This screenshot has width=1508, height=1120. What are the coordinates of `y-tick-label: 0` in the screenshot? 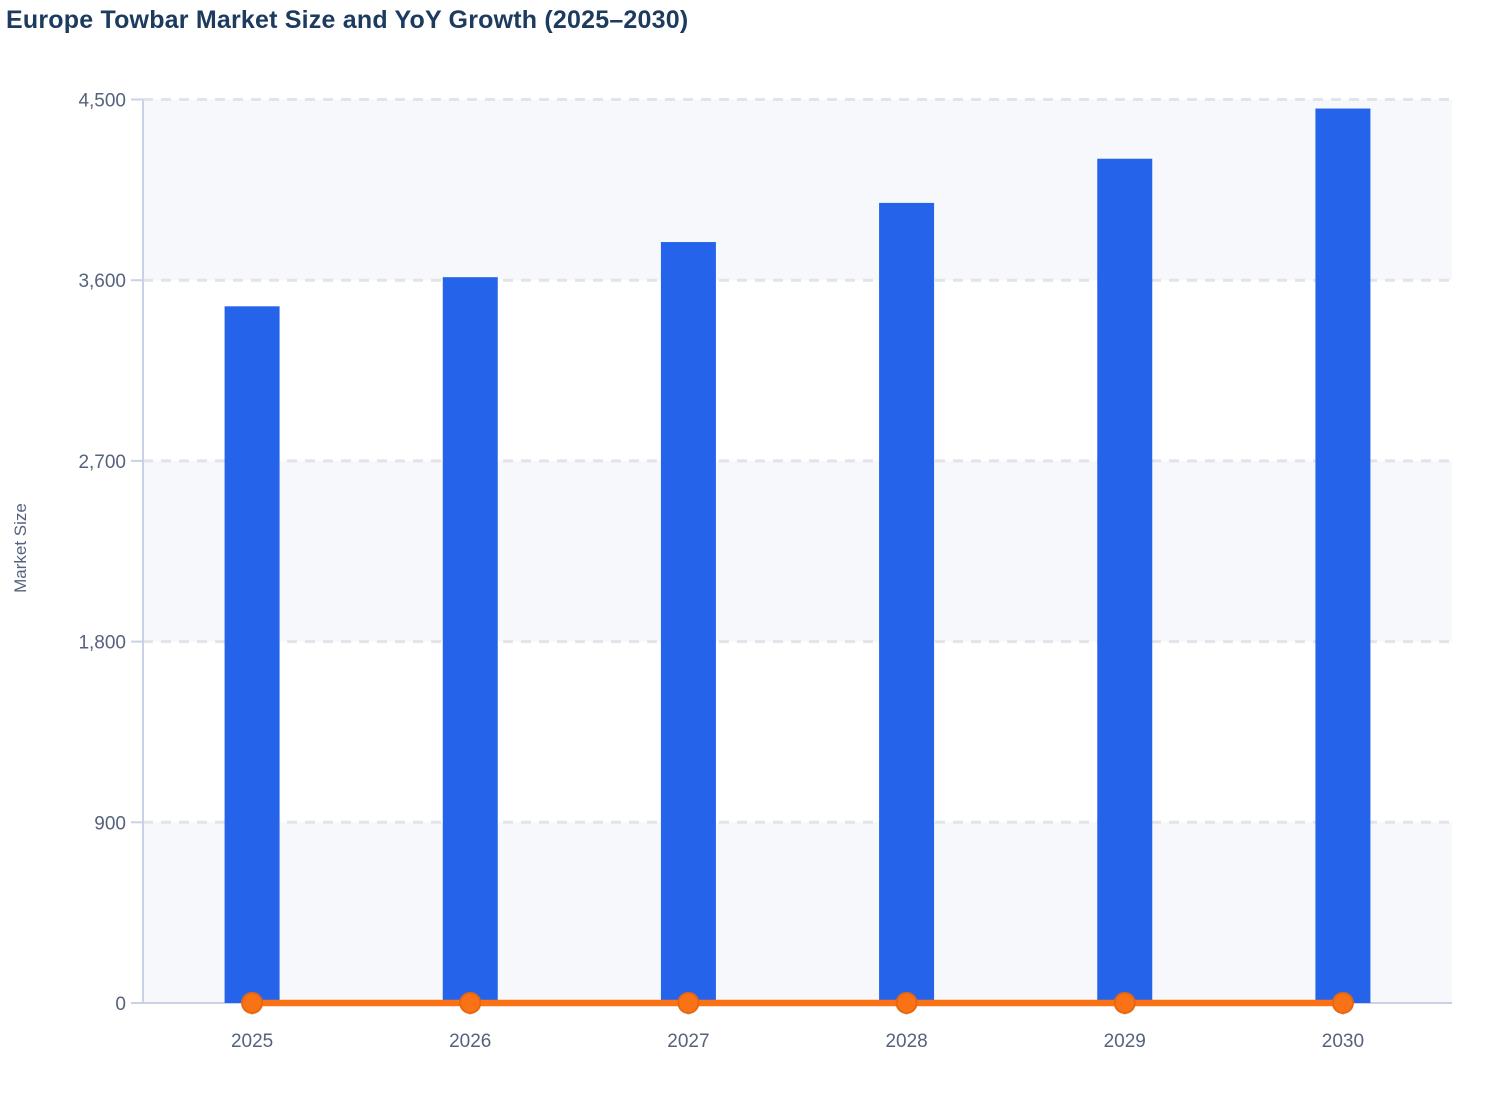 It's located at (120, 1004).